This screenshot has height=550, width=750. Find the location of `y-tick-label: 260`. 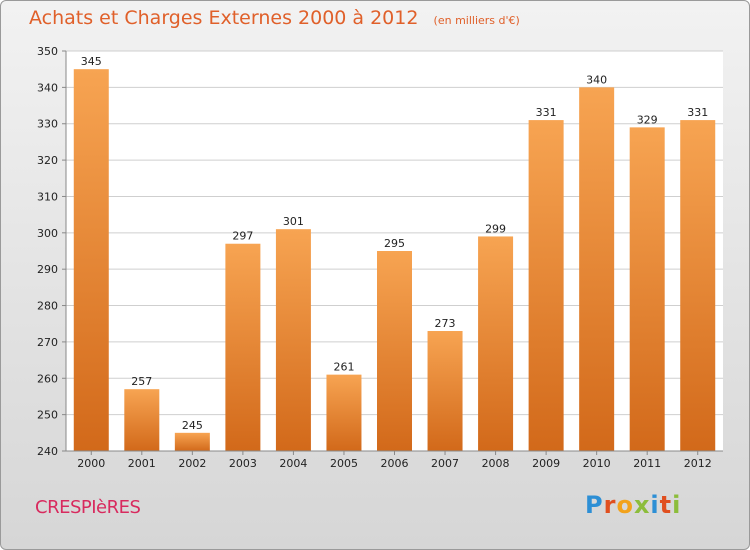

y-tick-label: 260 is located at coordinates (47, 378).